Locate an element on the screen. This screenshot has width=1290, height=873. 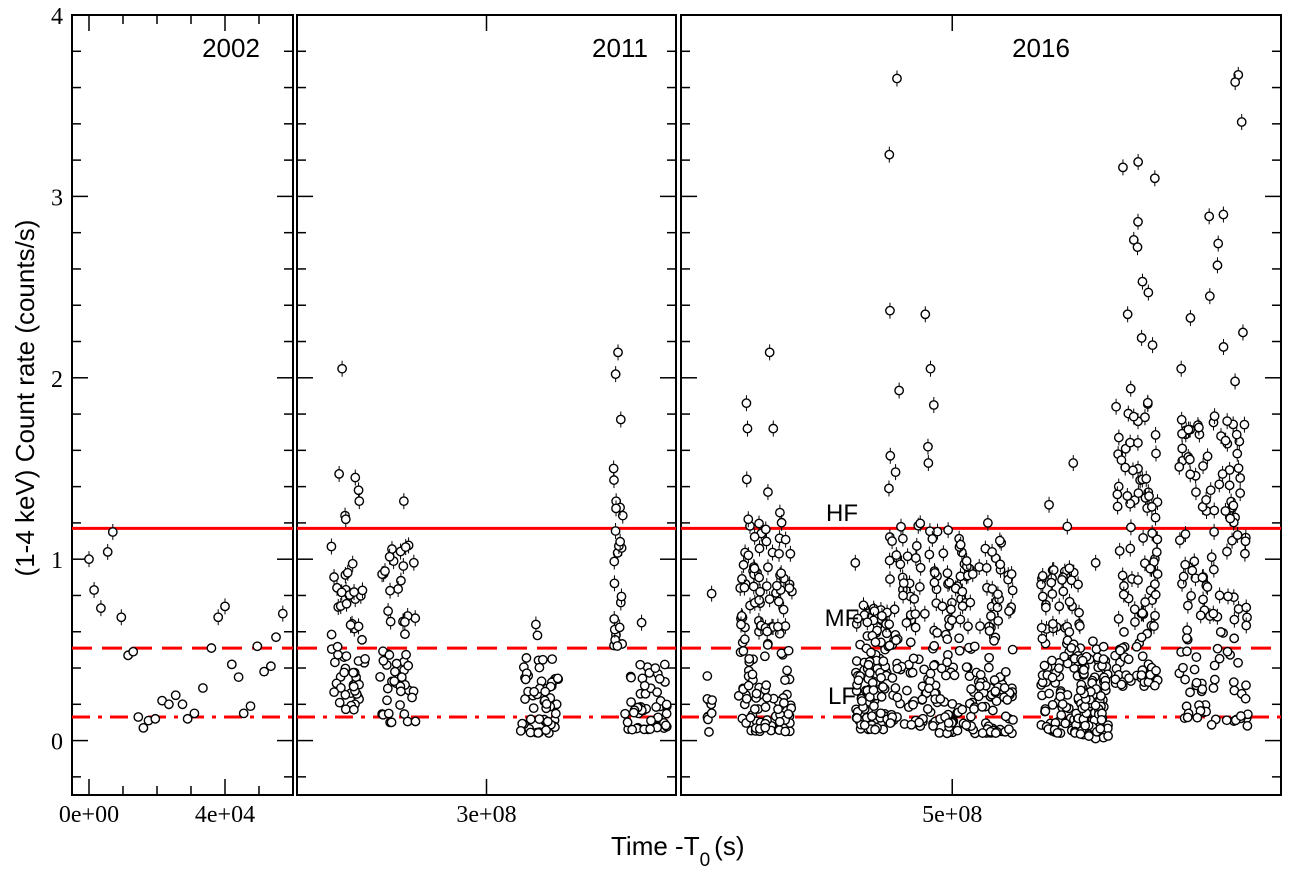
y-tick-label: 4 is located at coordinates (57, 17).